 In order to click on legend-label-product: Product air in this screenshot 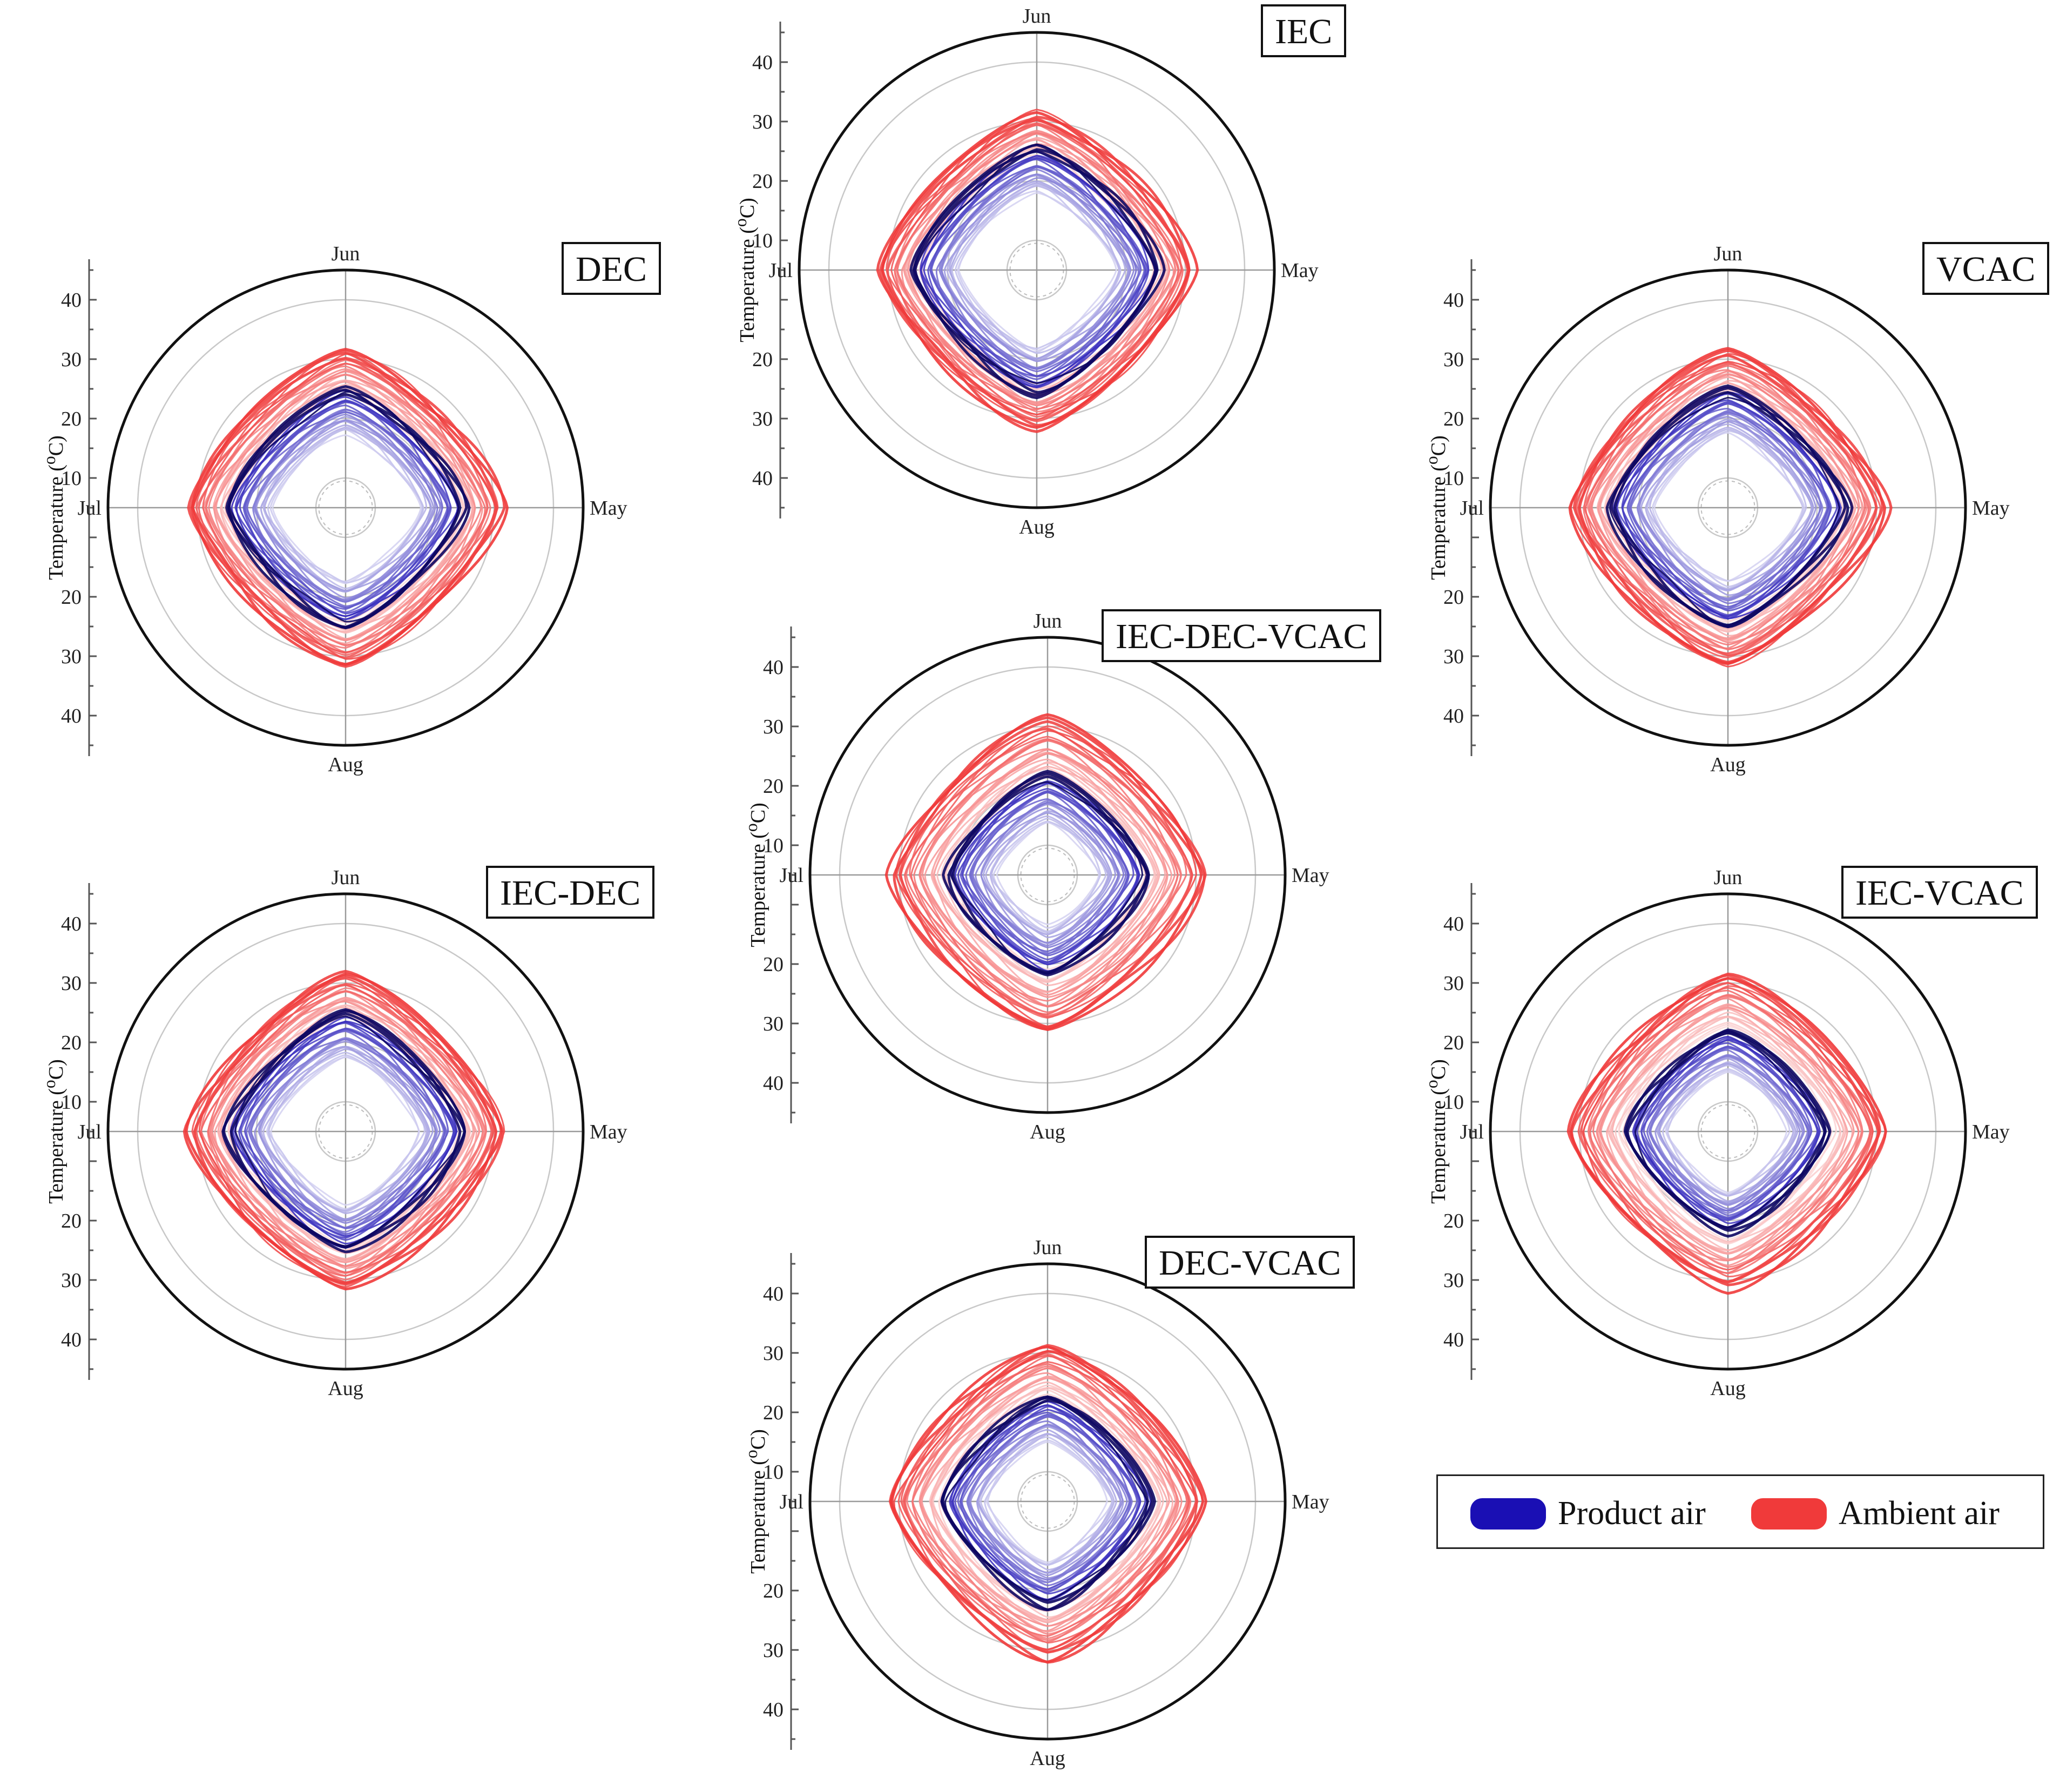, I will do `click(1632, 1513)`.